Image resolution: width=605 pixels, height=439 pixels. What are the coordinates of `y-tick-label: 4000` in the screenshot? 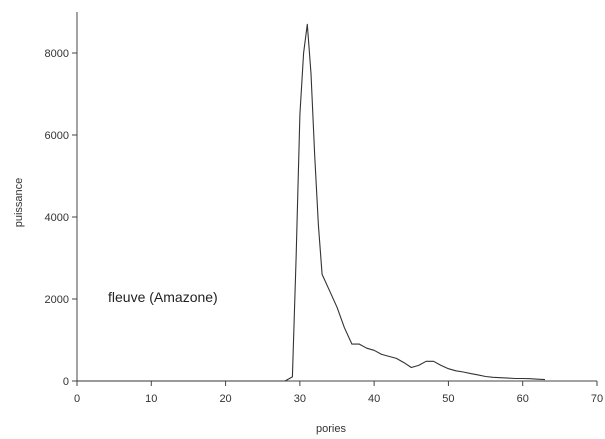 It's located at (57, 218).